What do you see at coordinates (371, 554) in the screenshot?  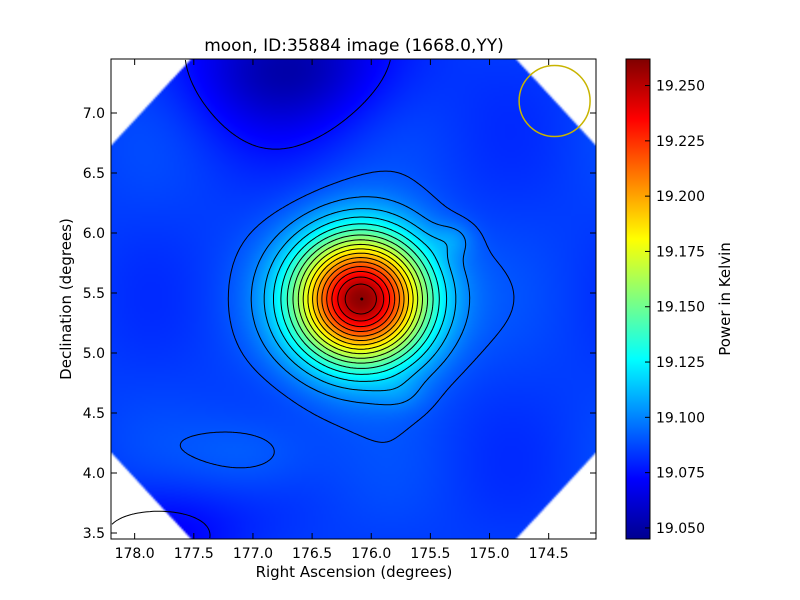 I see `x-tick-label: 176.0` at bounding box center [371, 554].